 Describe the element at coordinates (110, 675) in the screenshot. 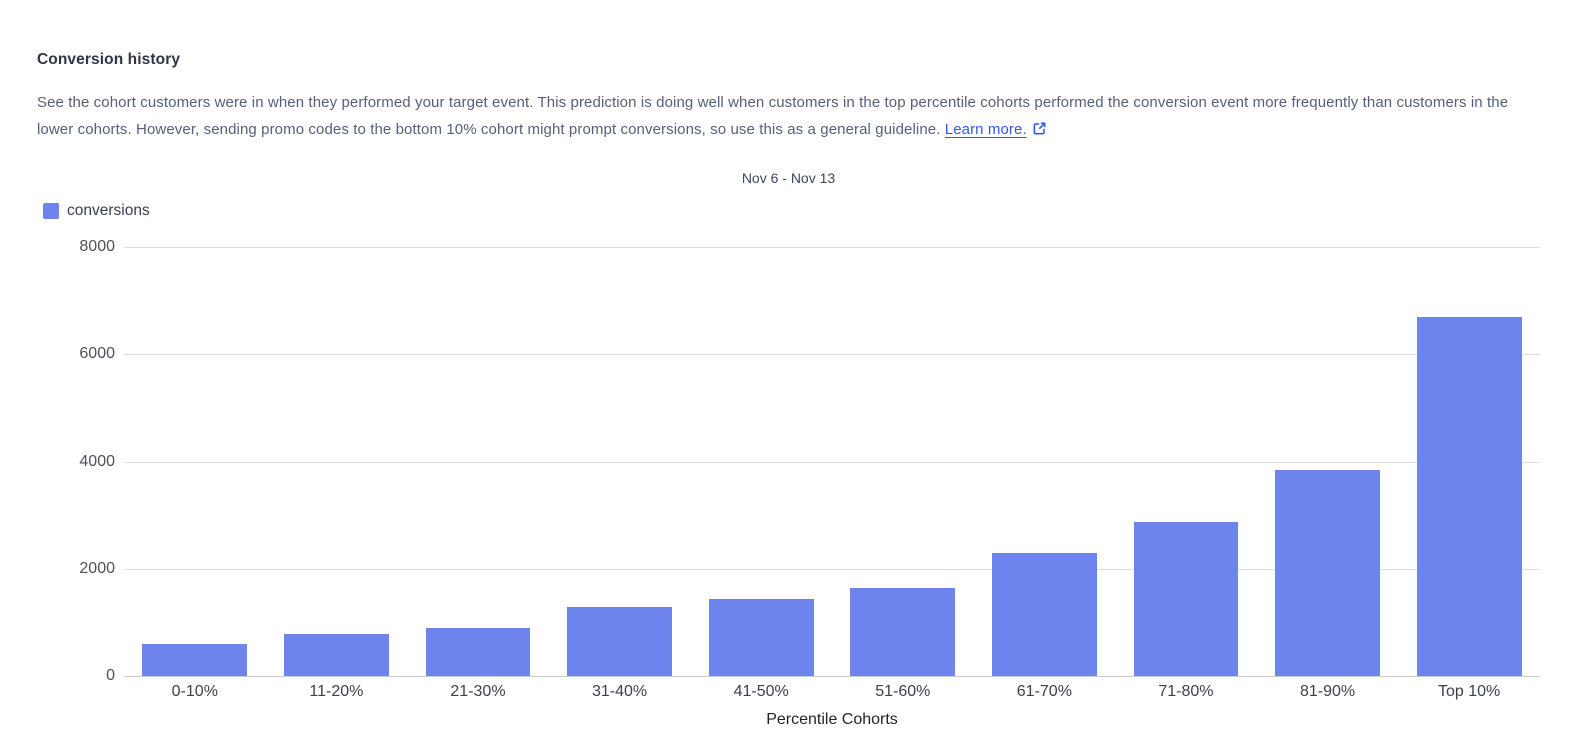

I see `y-tick-label: 0` at that location.